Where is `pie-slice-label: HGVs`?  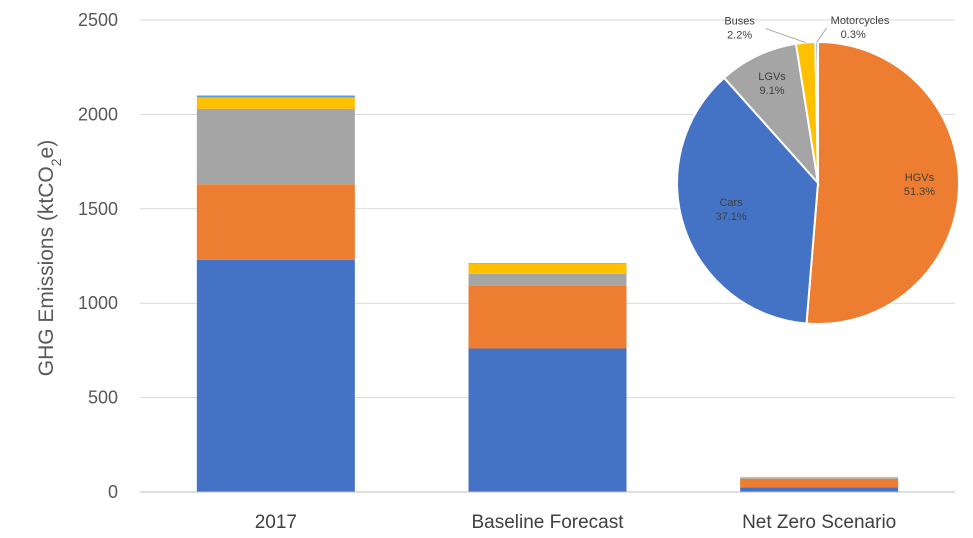
pie-slice-label: HGVs is located at coordinates (920, 178).